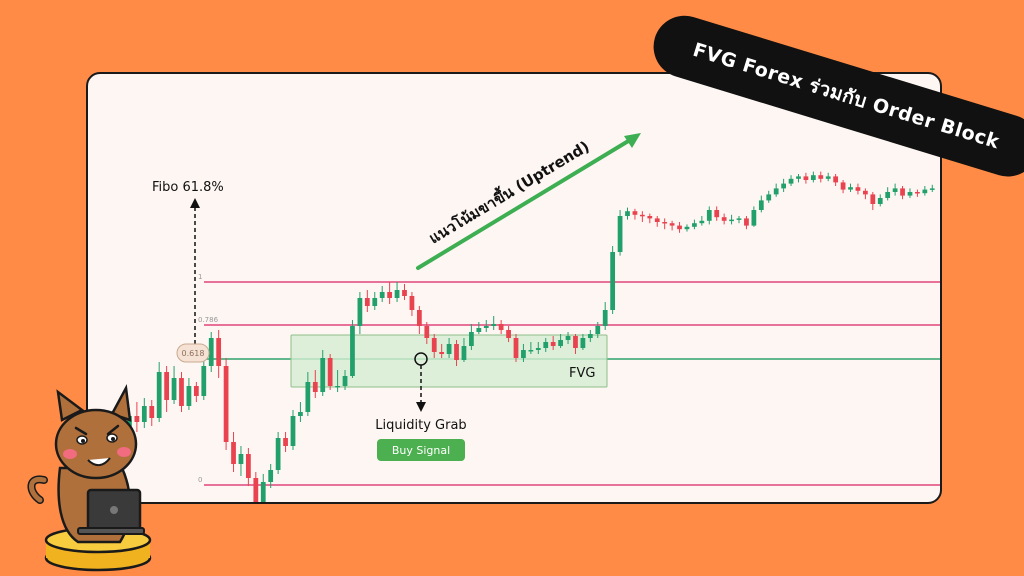 This screenshot has width=1024, height=576. What do you see at coordinates (582, 373) in the screenshot?
I see `fvg-label: FVG` at bounding box center [582, 373].